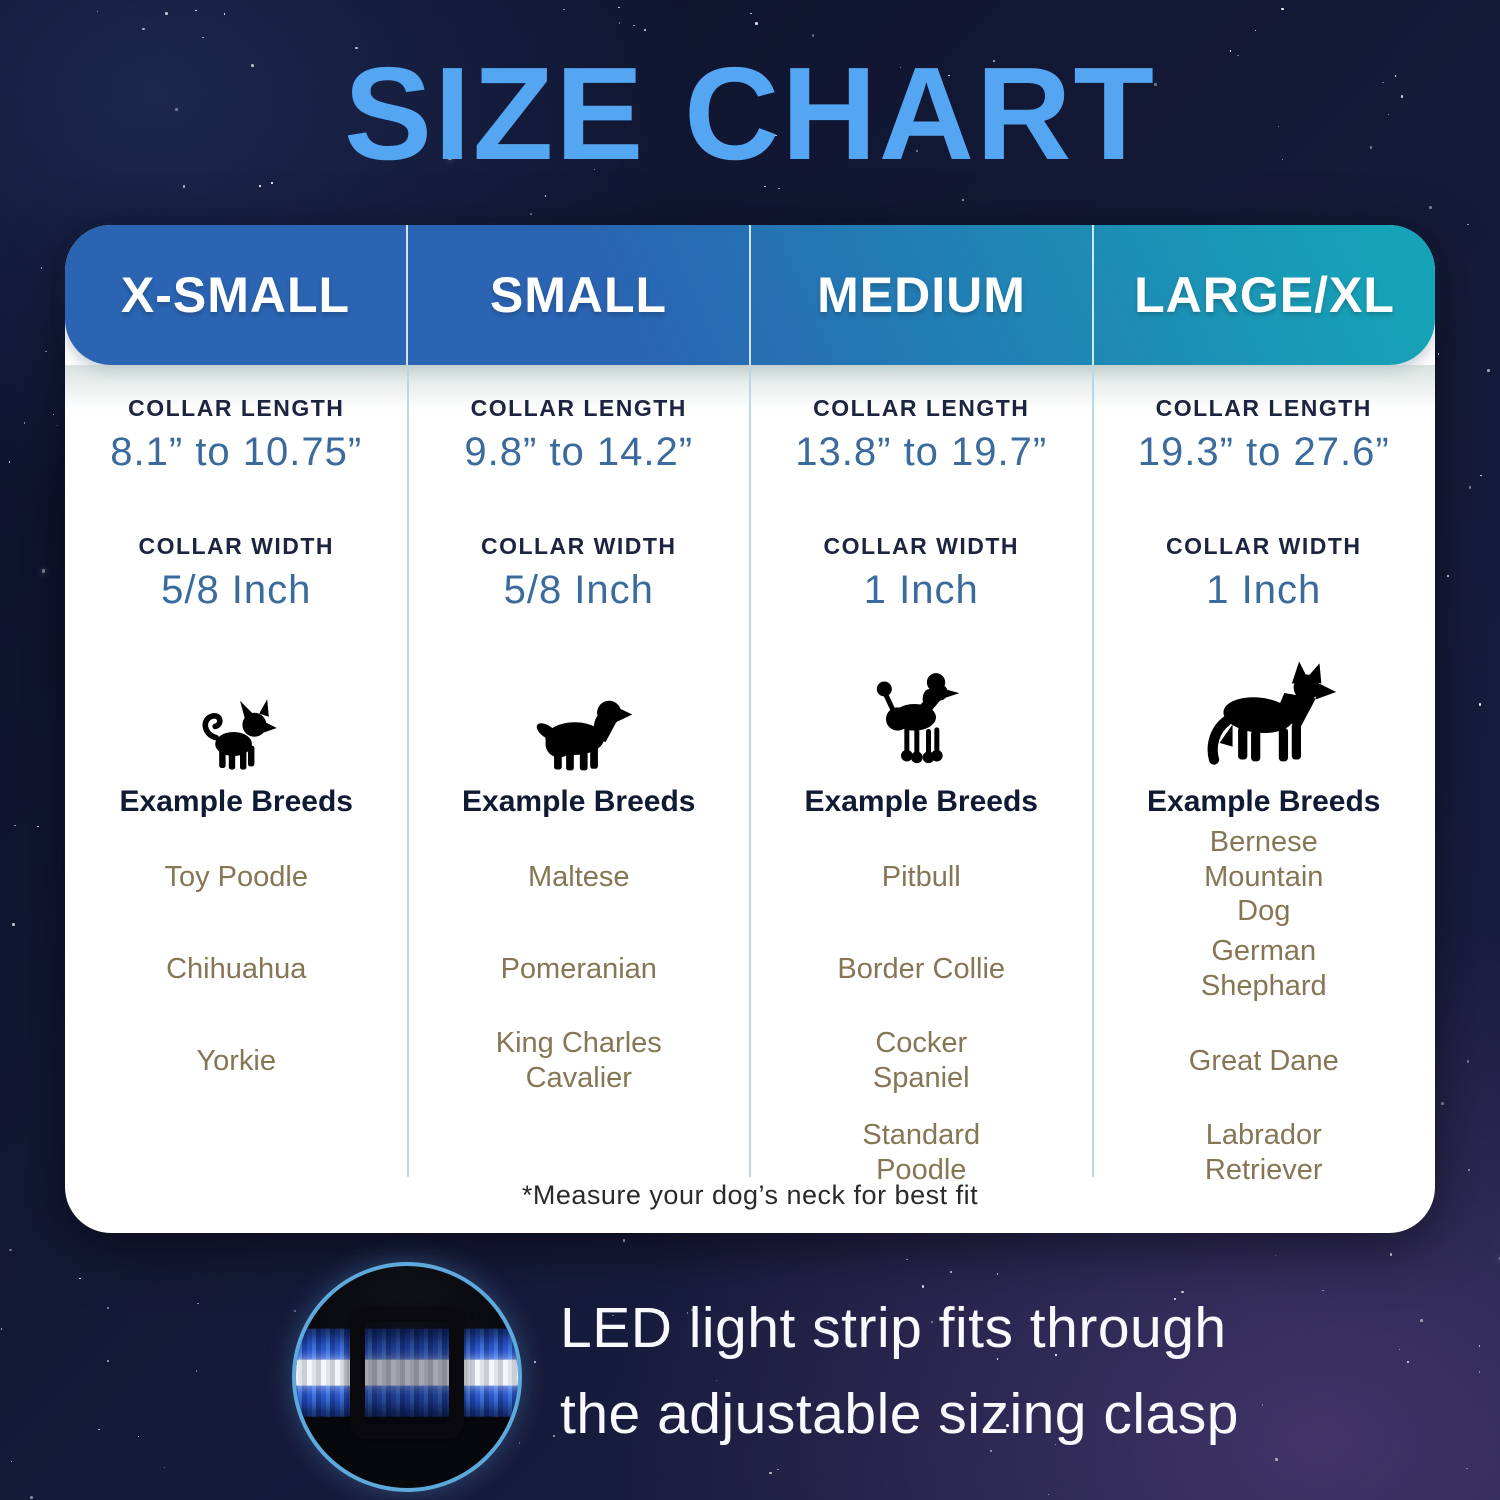  I want to click on german-shepherd-icon, so click(1264, 698).